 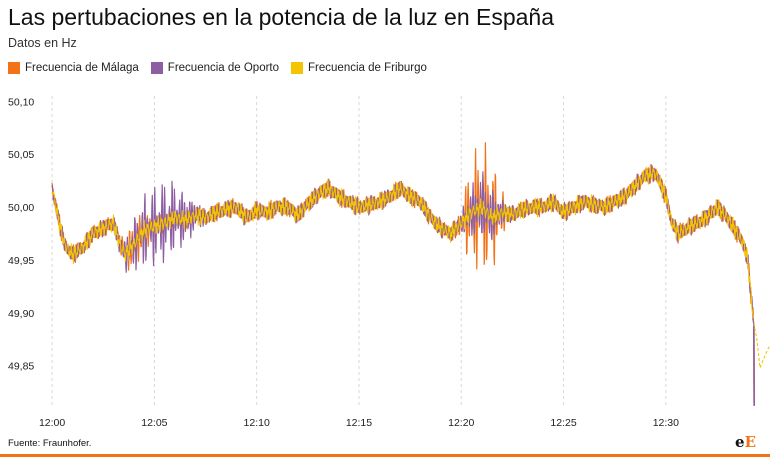 What do you see at coordinates (461, 423) in the screenshot?
I see `x-tick-label: 12:20` at bounding box center [461, 423].